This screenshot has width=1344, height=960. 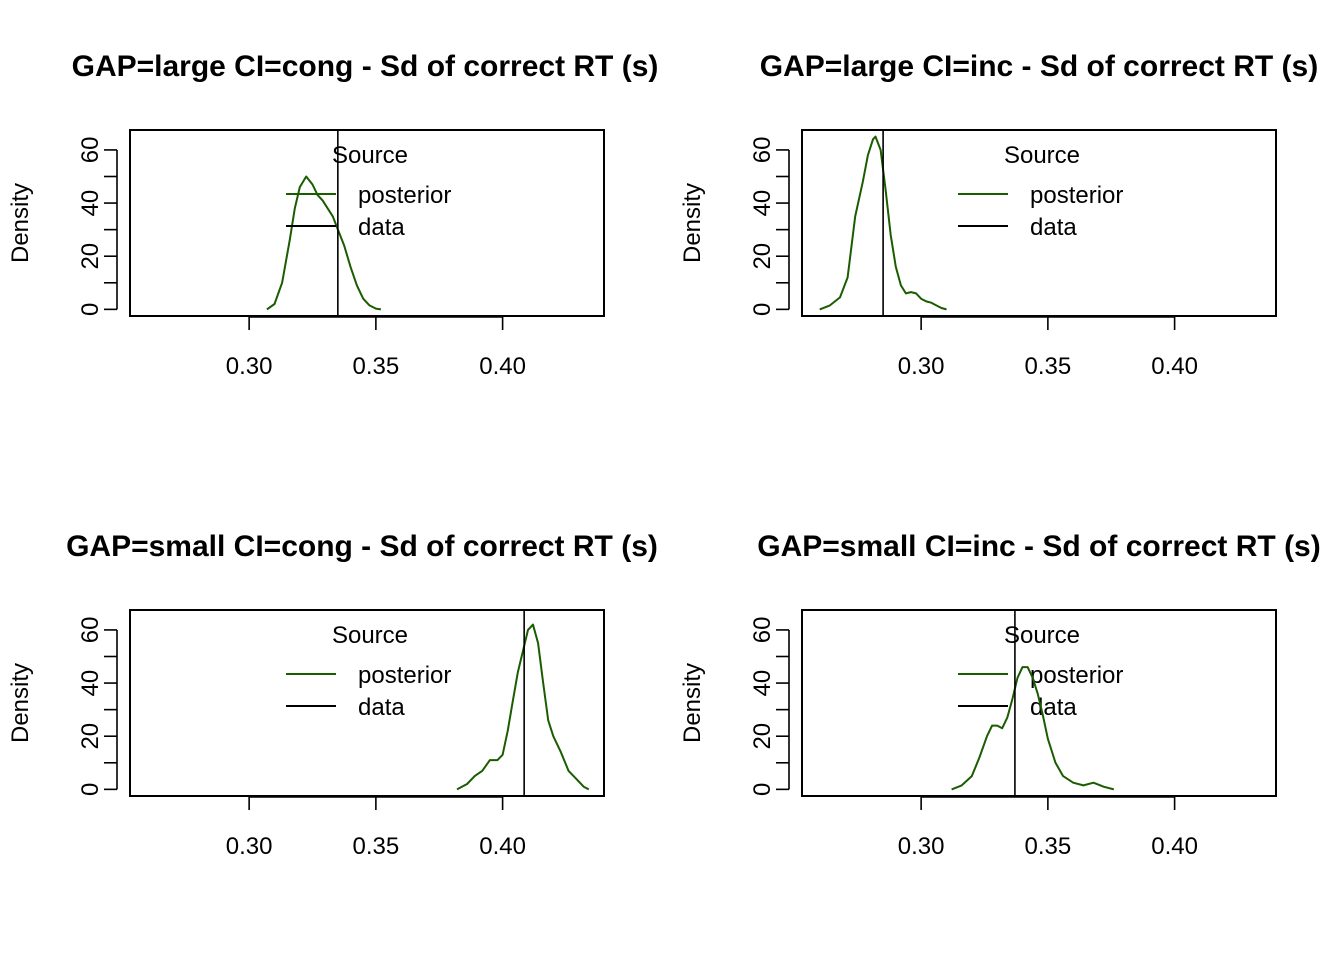 What do you see at coordinates (365, 66) in the screenshot?
I see `panel-title: GAP=large CI=cong - Sd of correct RT (s)` at bounding box center [365, 66].